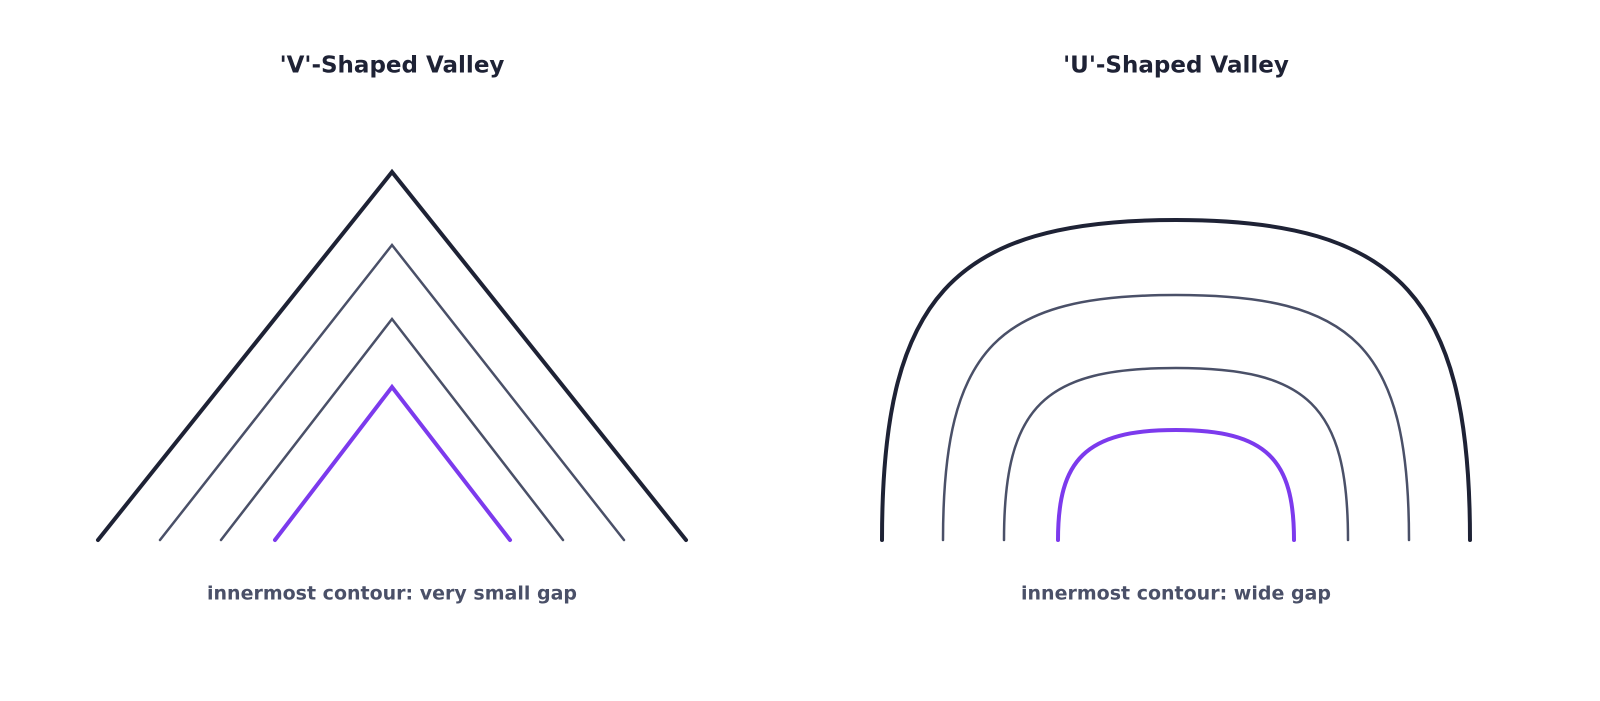 The width and height of the screenshot is (1600, 701). I want to click on panel-title: 'V'-Shaped Valley, so click(392, 66).